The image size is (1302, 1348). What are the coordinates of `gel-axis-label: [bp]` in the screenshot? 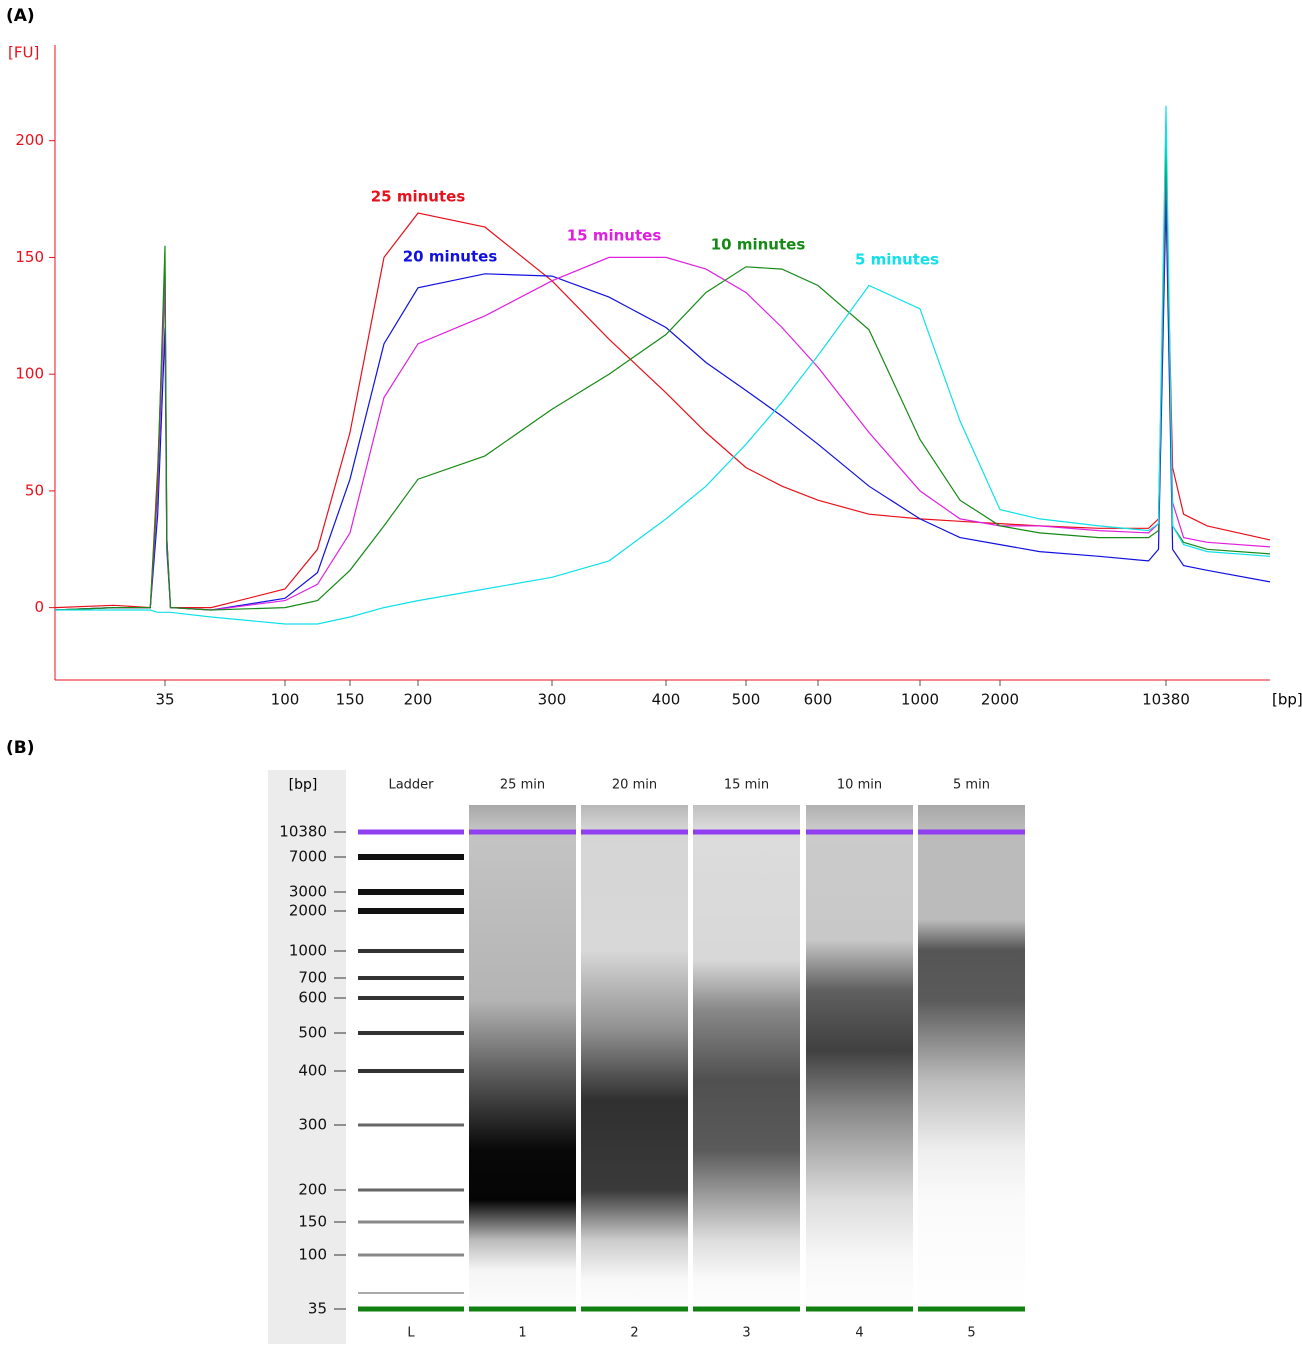 It's located at (303, 785).